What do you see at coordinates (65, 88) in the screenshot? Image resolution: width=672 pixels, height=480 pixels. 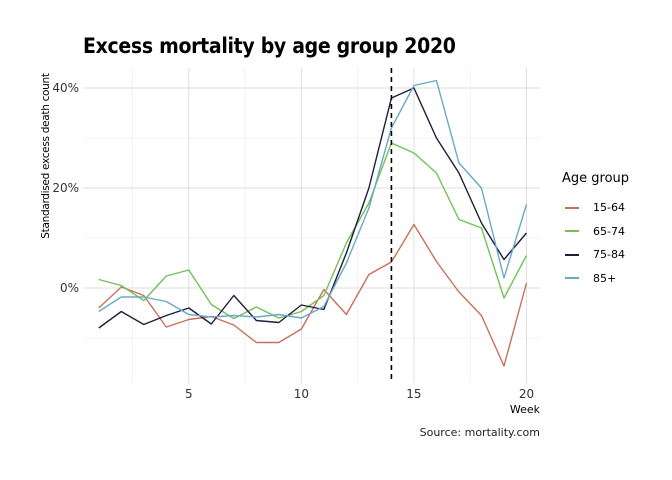 I see `y-tick-label: 40%` at bounding box center [65, 88].